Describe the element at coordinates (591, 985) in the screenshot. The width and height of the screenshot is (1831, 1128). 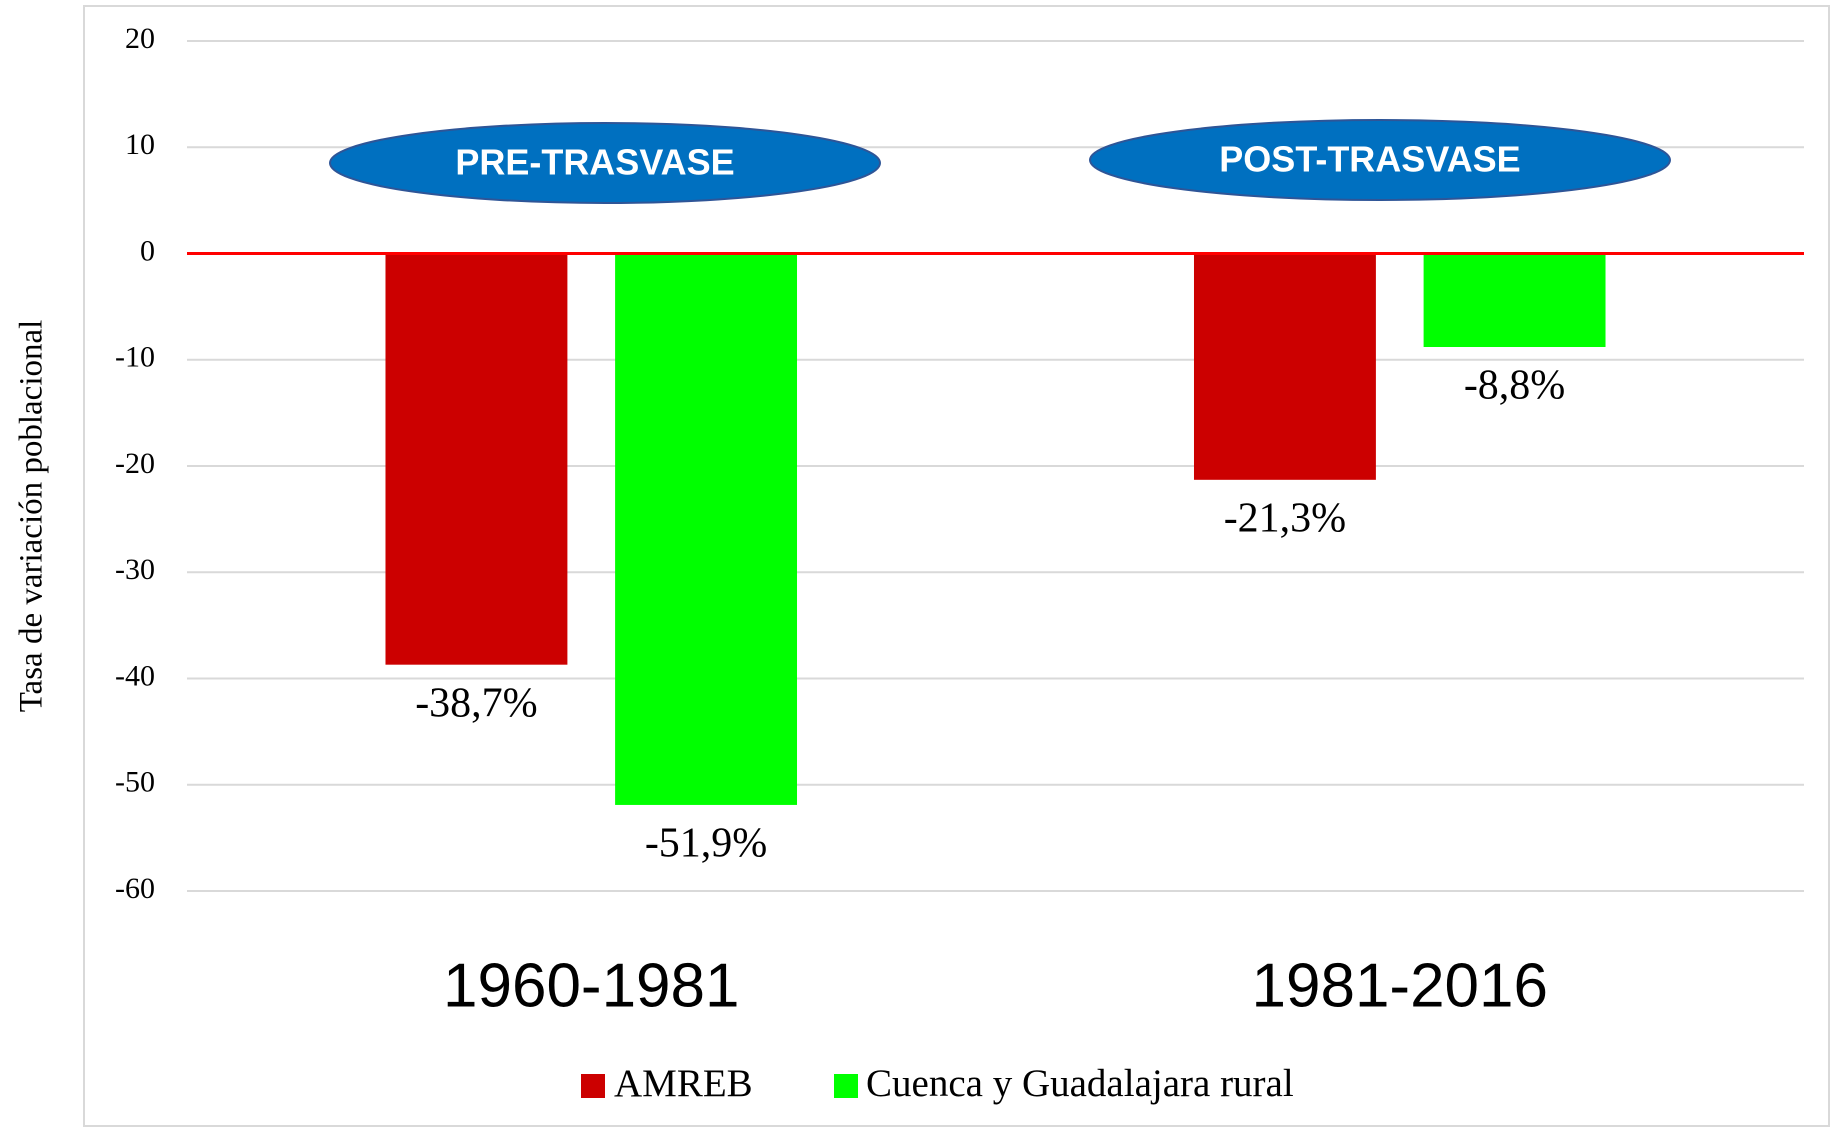
I see `x-tick-label: 1960-1981` at that location.